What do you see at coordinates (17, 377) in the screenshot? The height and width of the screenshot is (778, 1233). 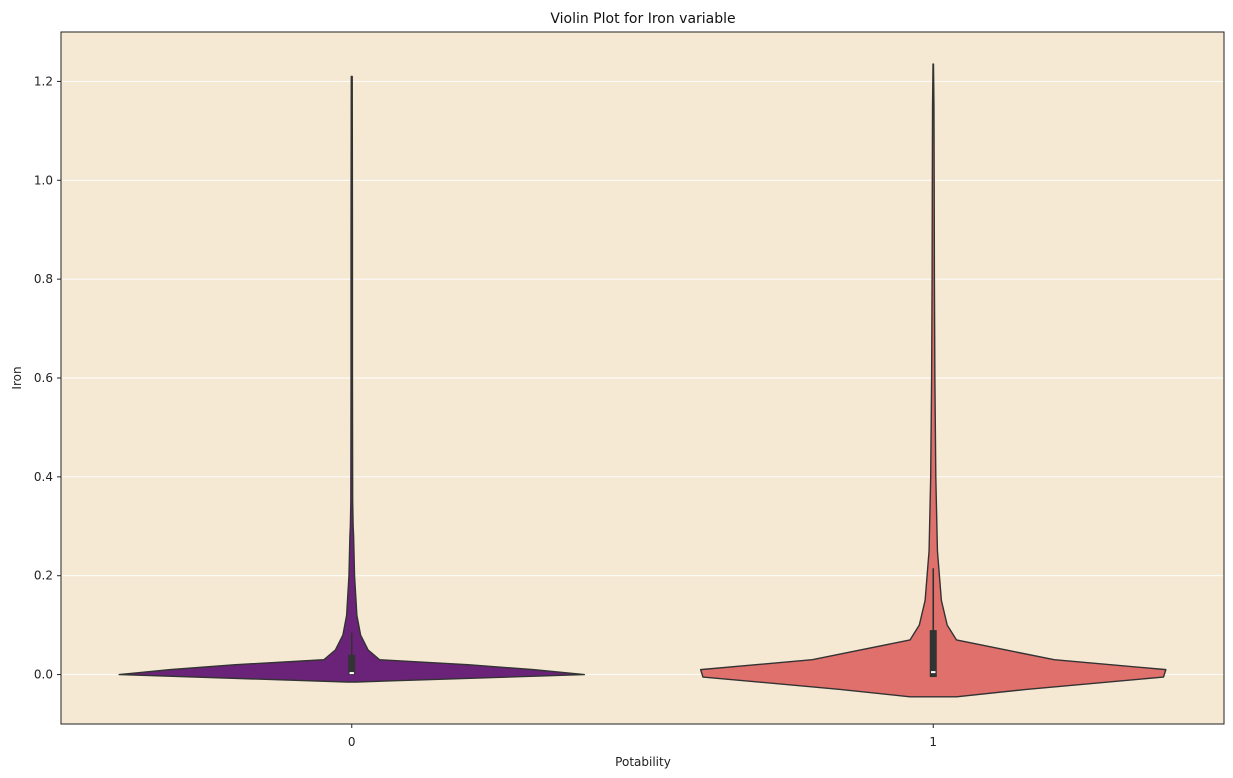 I see `y-axis-label: Iron` at bounding box center [17, 377].